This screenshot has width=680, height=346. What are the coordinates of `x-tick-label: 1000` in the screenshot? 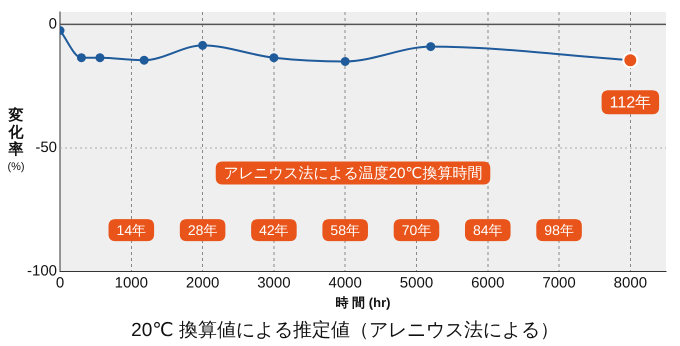 It's located at (131, 283).